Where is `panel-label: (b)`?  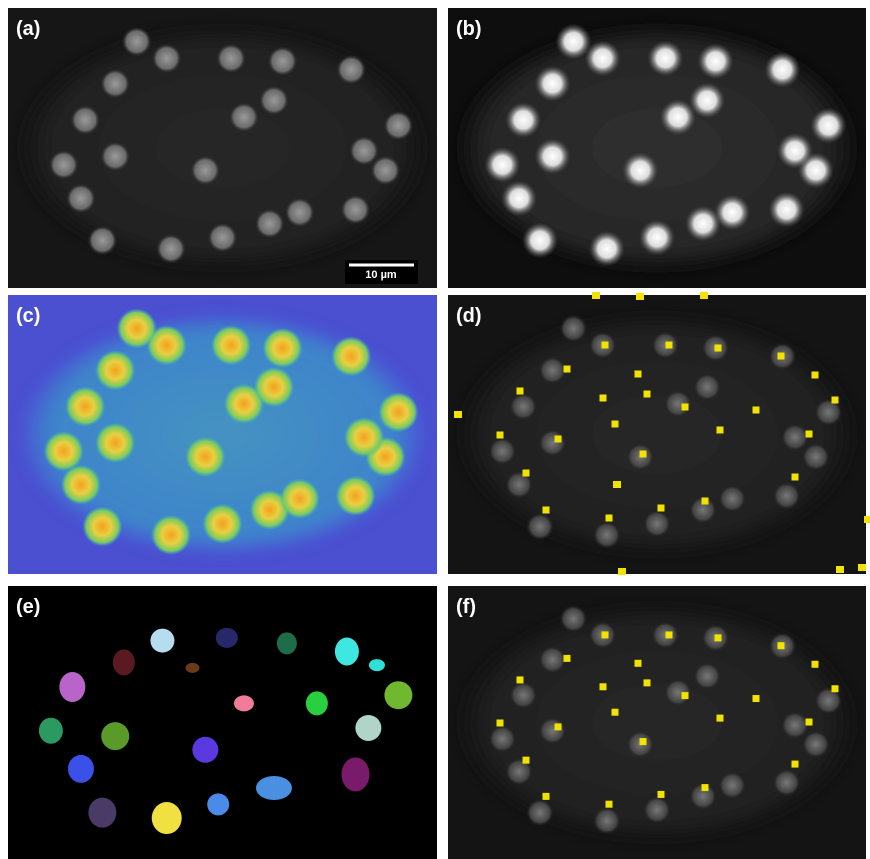 panel-label: (b) is located at coordinates (469, 29).